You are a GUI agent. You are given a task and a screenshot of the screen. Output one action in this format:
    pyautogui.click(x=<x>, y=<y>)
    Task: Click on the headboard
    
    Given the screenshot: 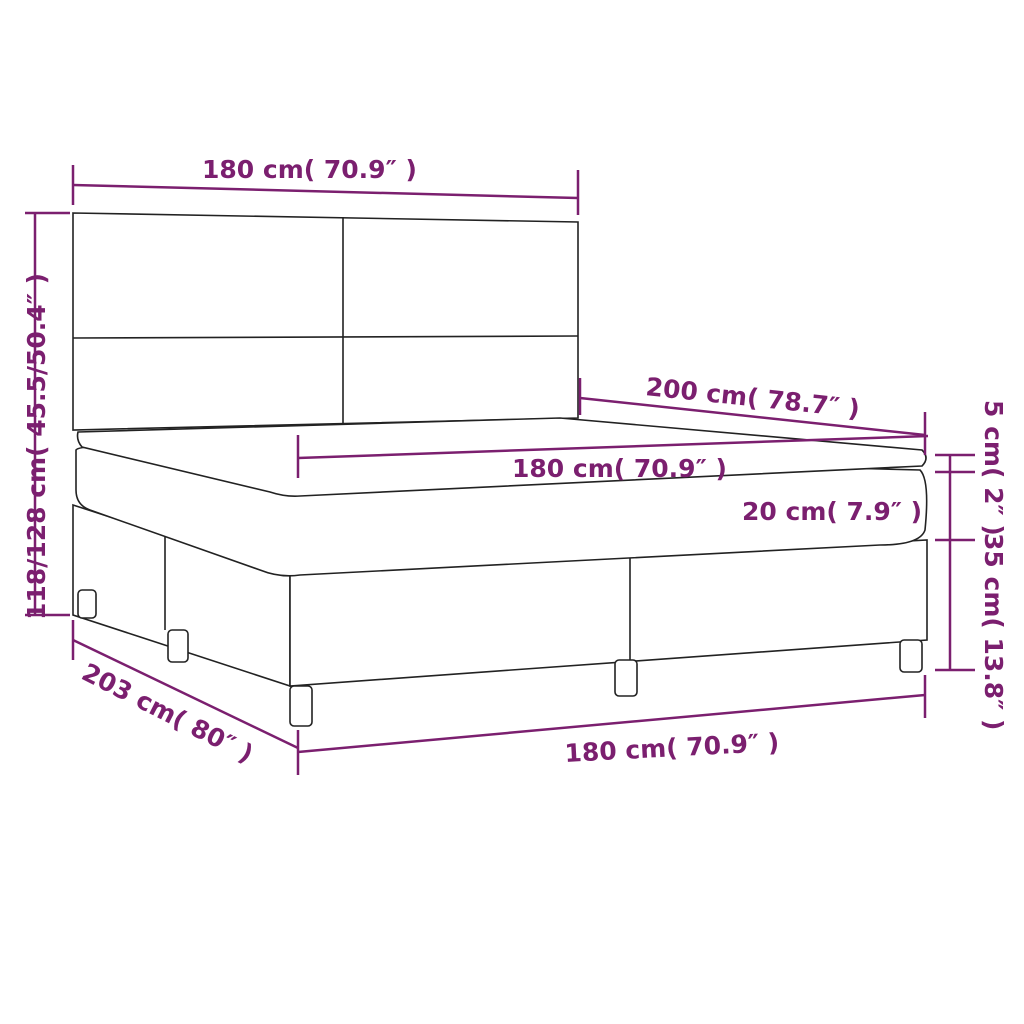 What is the action you would take?
    pyautogui.click(x=325, y=321)
    